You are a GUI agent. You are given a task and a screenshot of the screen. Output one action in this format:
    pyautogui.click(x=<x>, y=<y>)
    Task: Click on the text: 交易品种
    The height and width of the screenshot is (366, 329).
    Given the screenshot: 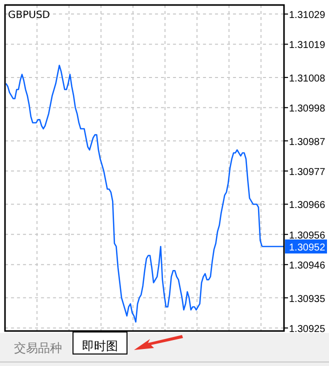 What is the action you would take?
    pyautogui.click(x=38, y=348)
    